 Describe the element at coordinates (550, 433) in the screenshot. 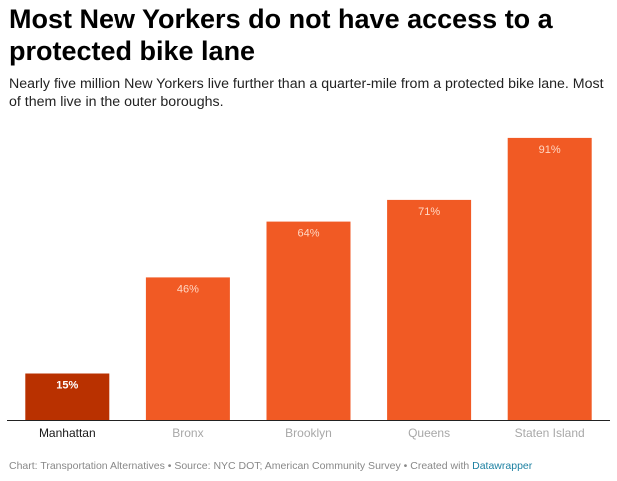

I see `category-label-staten-island: Staten Island` at that location.